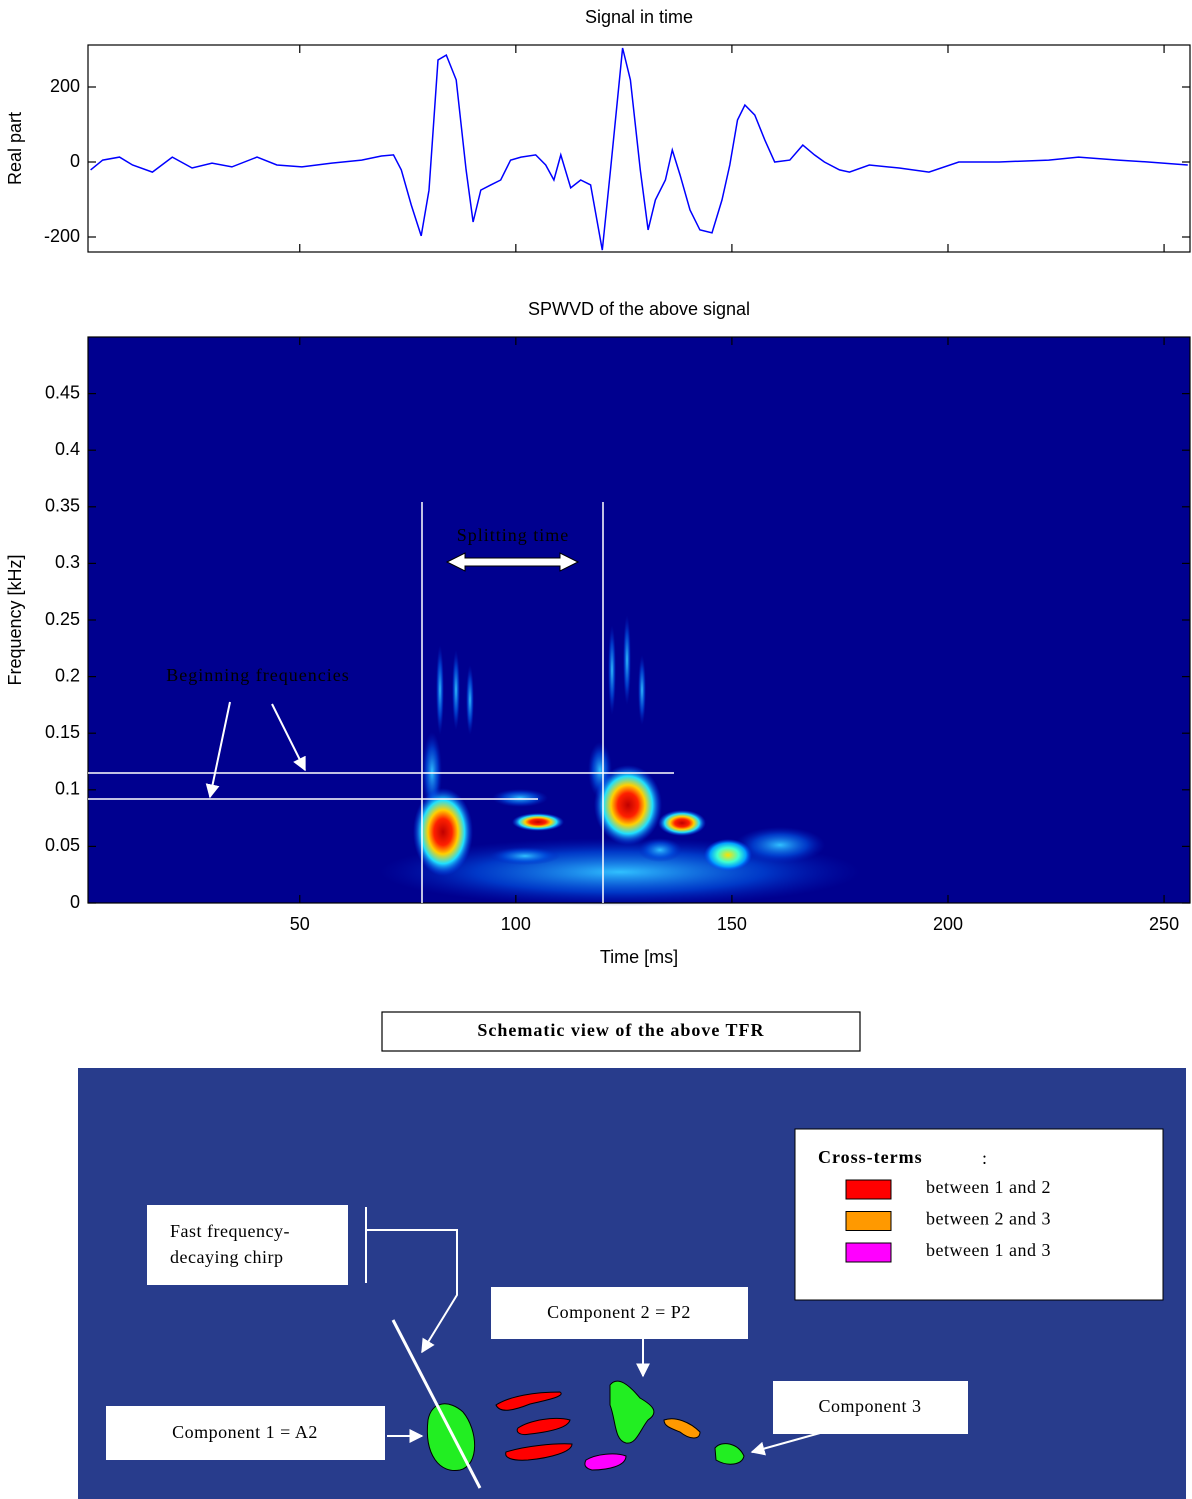  What do you see at coordinates (1164, 924) in the screenshot?
I see `x-tick-label: 250` at bounding box center [1164, 924].